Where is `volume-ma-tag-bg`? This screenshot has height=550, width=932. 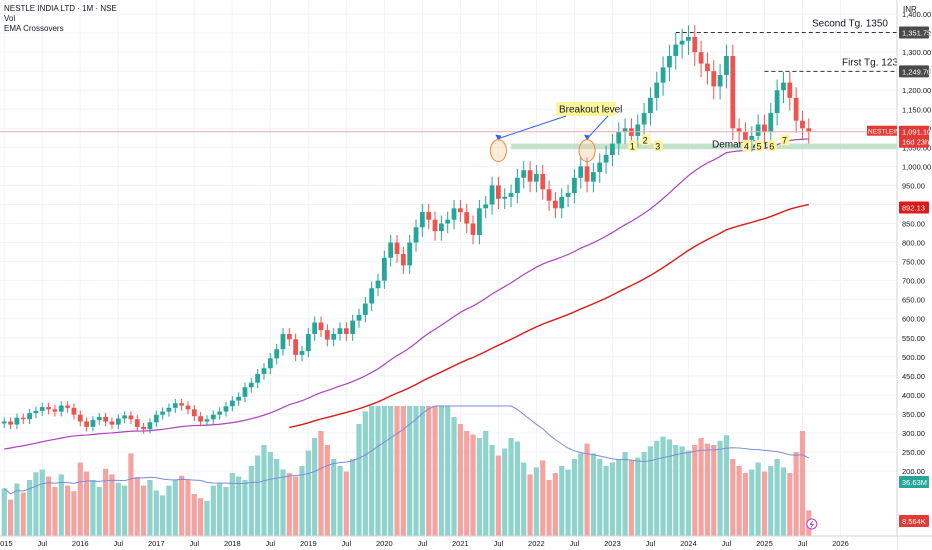
volume-ma-tag-bg is located at coordinates (914, 482).